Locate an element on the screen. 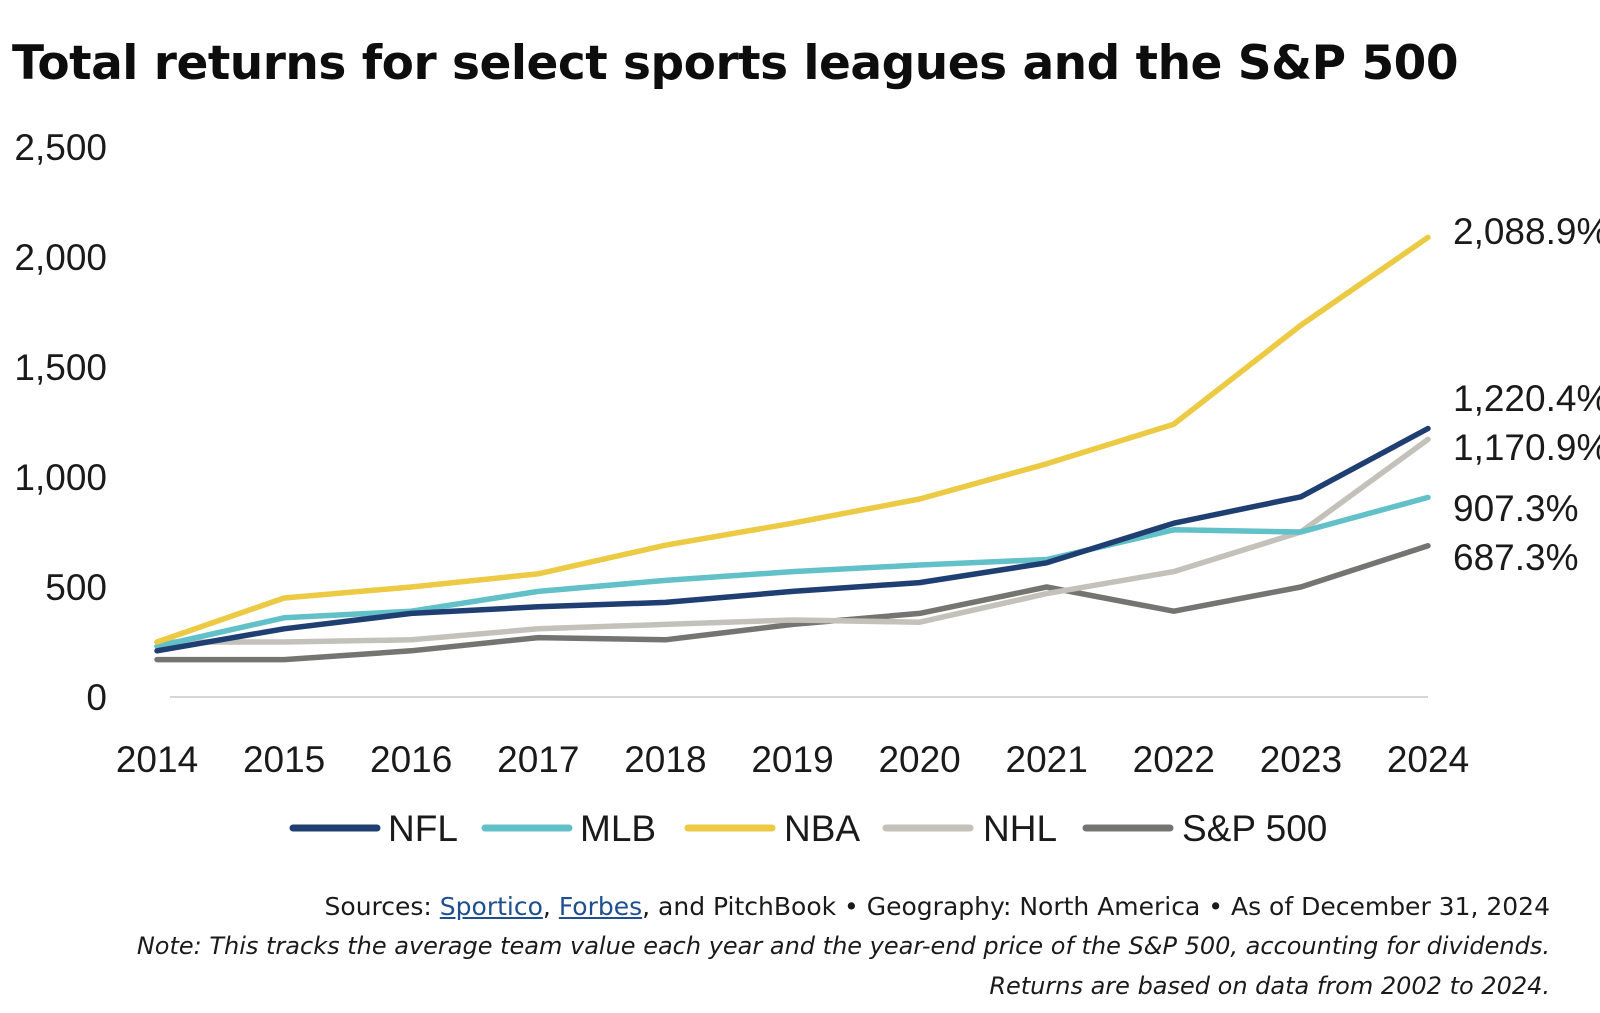  source-link-forbes: Forbes is located at coordinates (600, 906).